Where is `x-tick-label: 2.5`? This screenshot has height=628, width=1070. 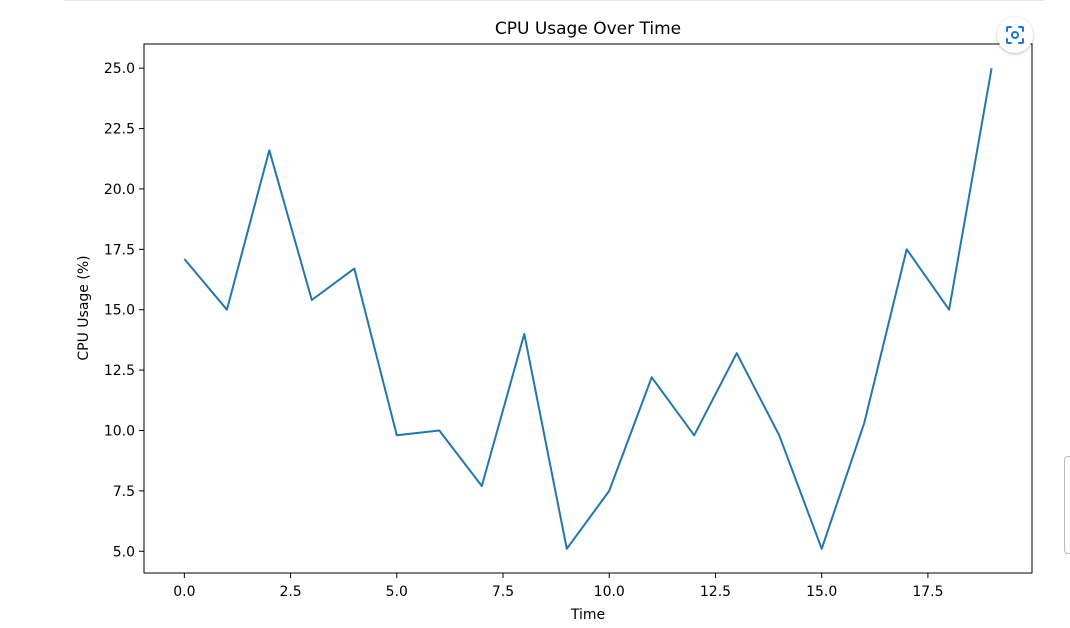
x-tick-label: 2.5 is located at coordinates (290, 592).